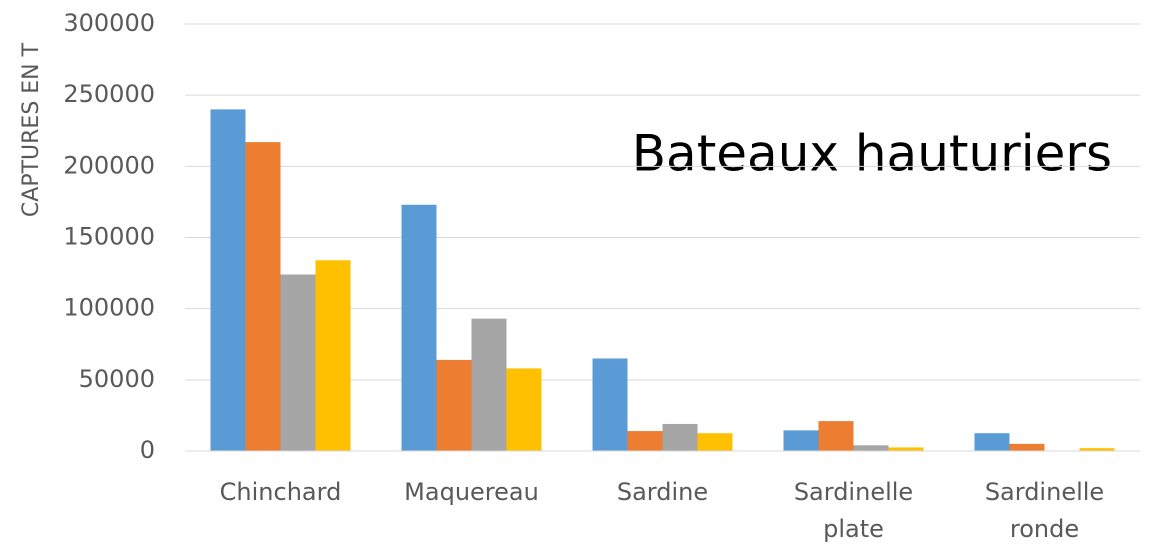  What do you see at coordinates (109, 94) in the screenshot?
I see `y-tick-label: 250000` at bounding box center [109, 94].